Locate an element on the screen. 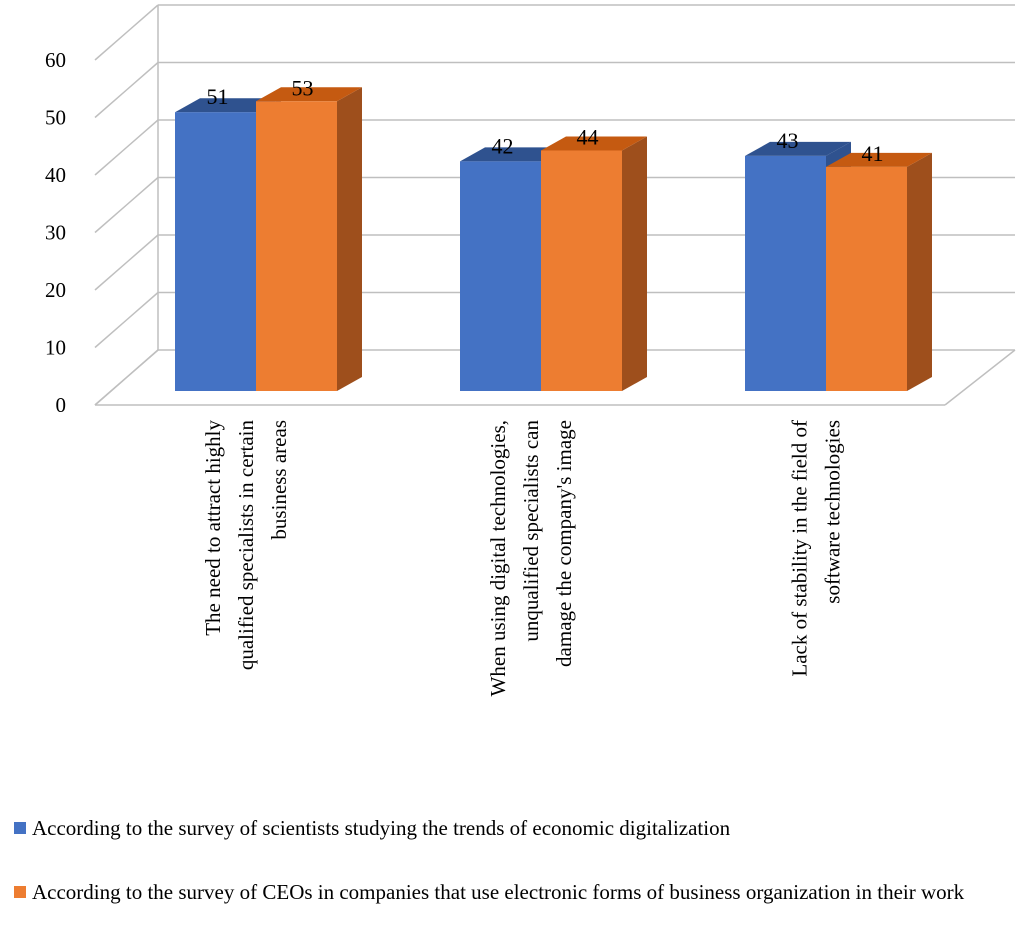 The image size is (1017, 945). data-label: 51 is located at coordinates (218, 96).